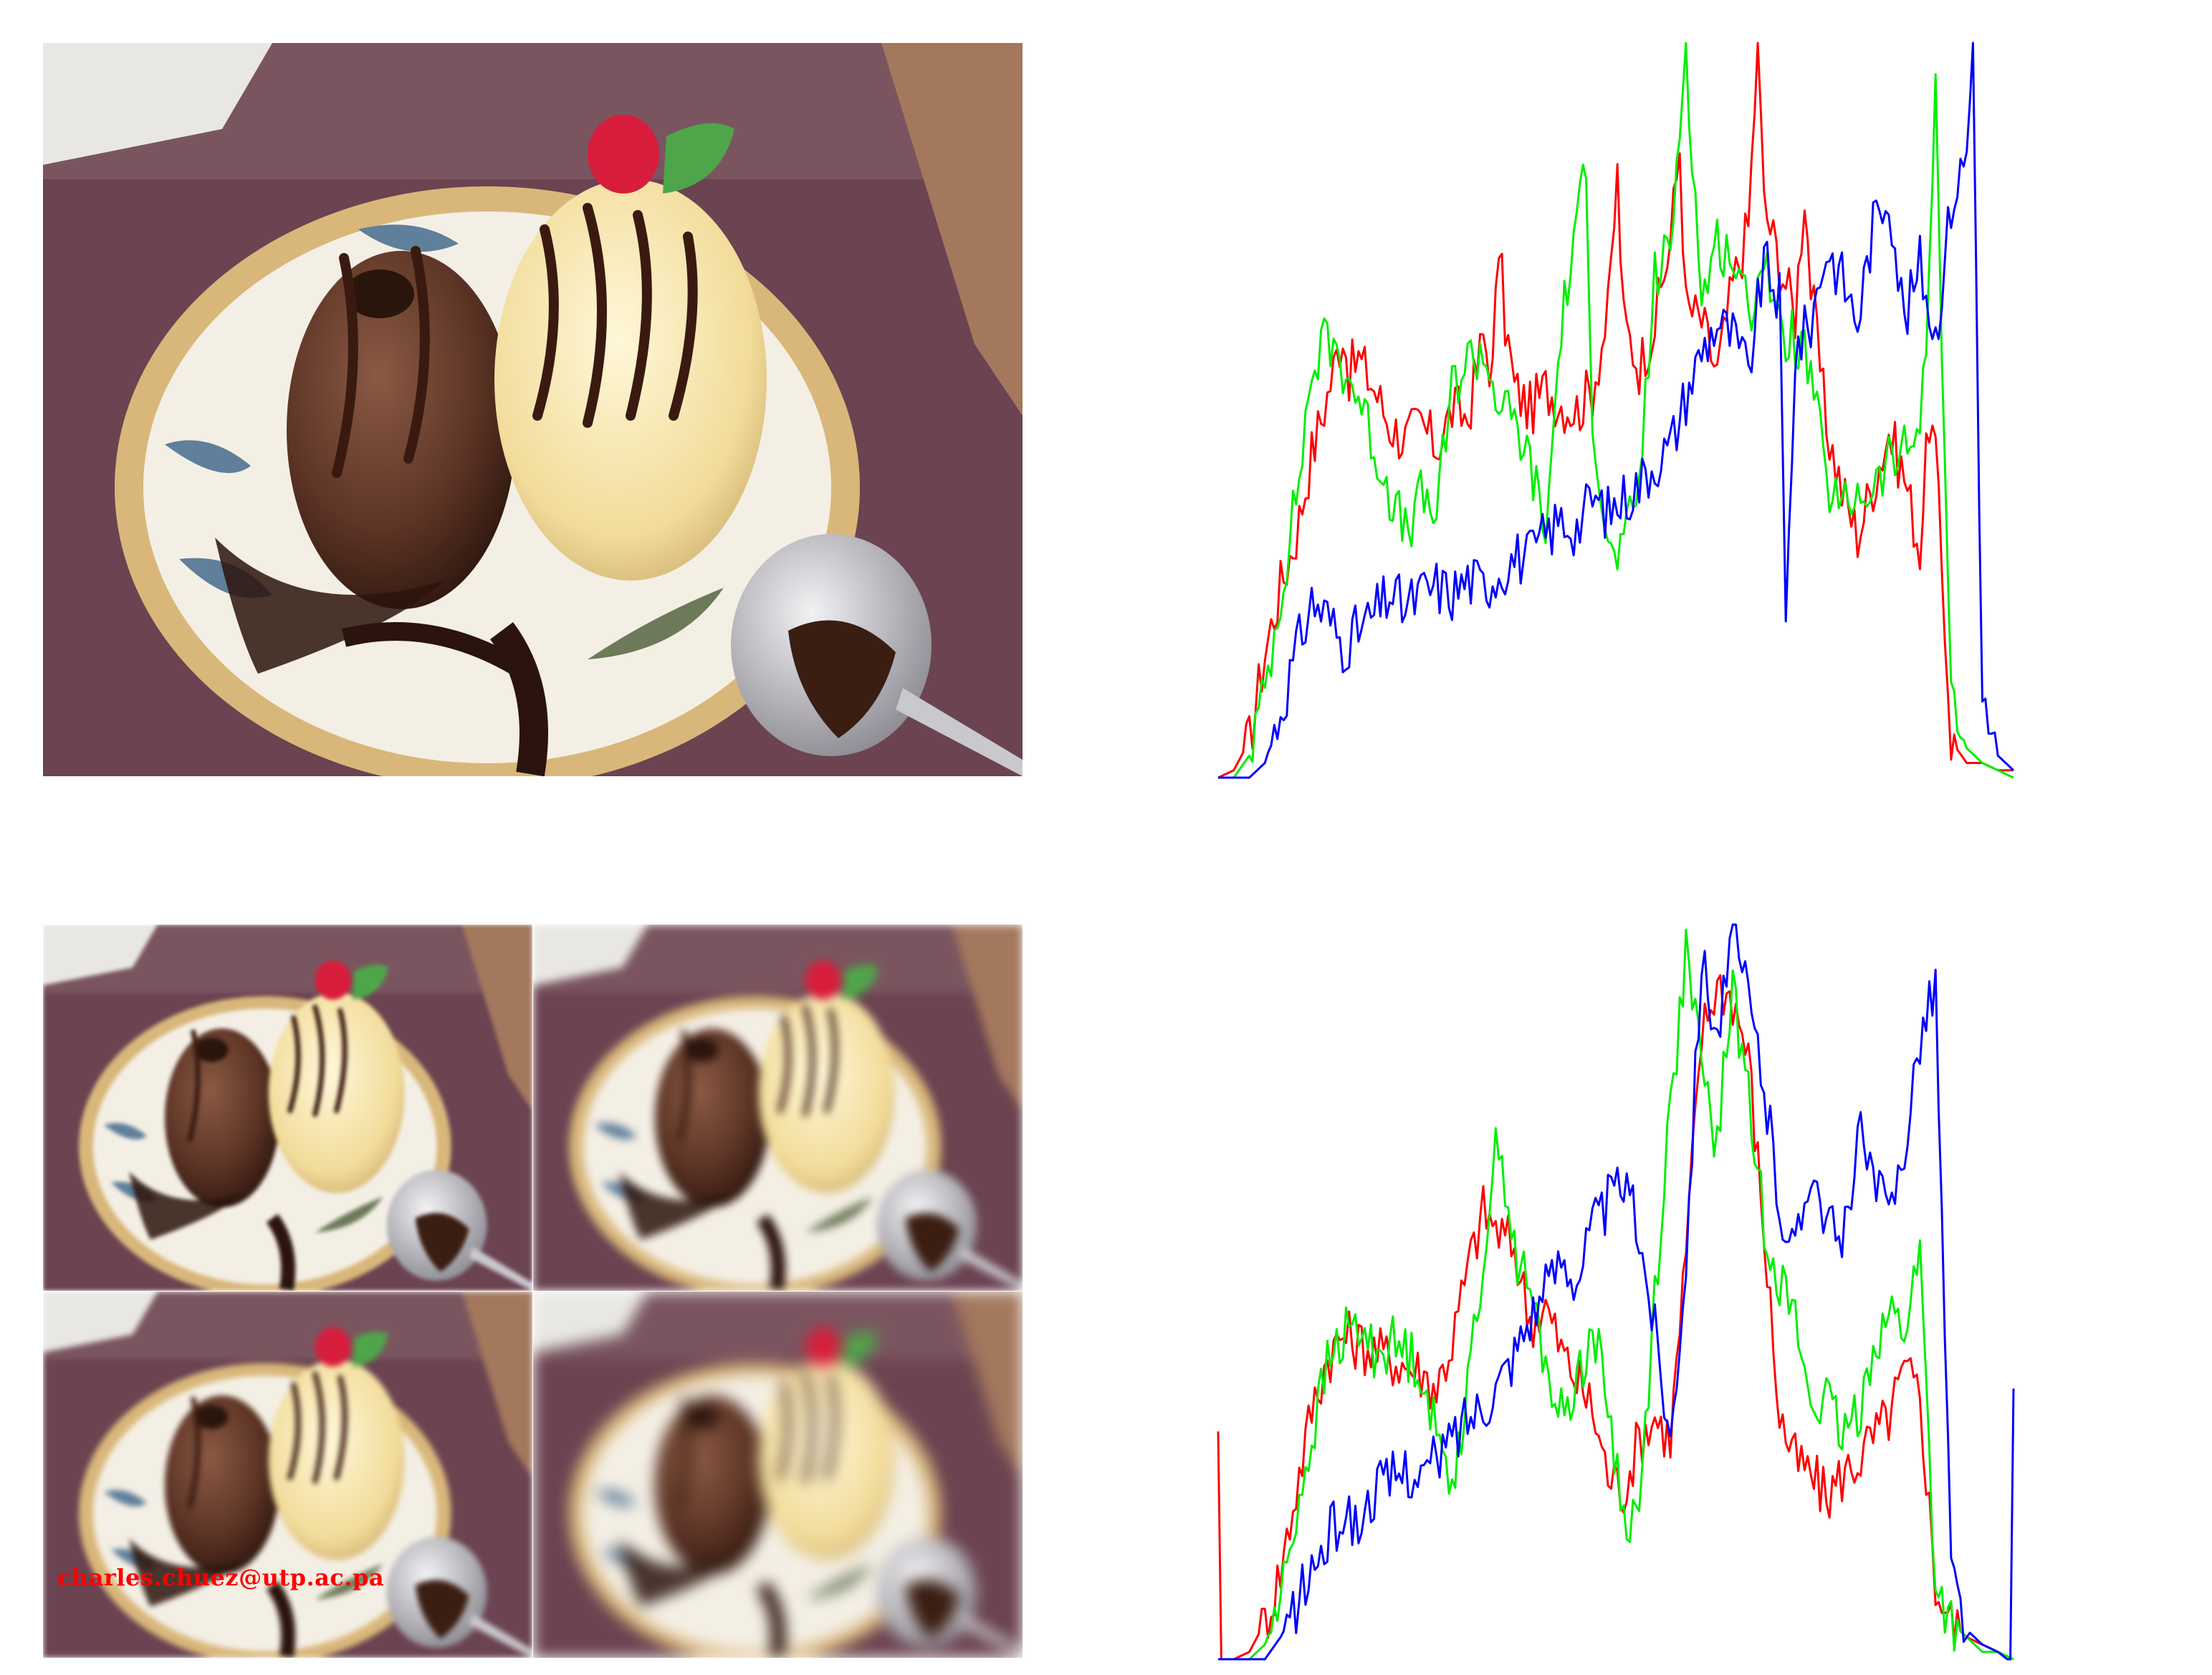 The width and height of the screenshot is (2212, 1675). I want to click on filtered-photo-3: charles.chuez@utp.ac.pa, so click(288, 1475).